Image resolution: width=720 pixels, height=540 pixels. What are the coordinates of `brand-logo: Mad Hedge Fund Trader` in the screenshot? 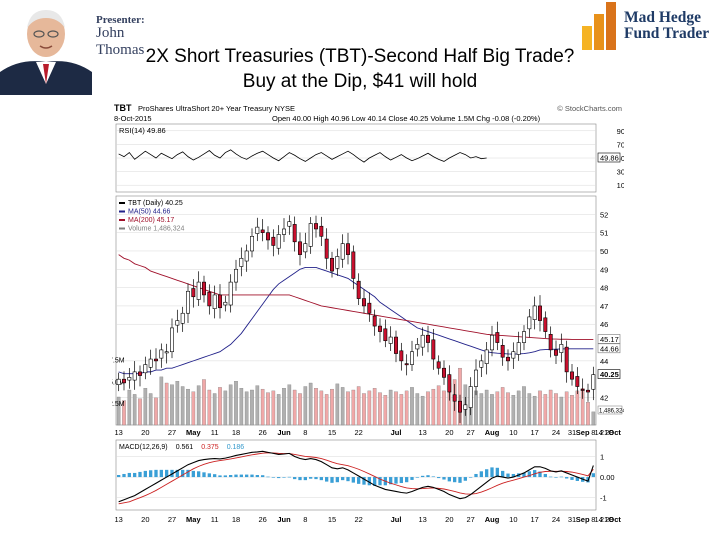 It's located at (649, 26).